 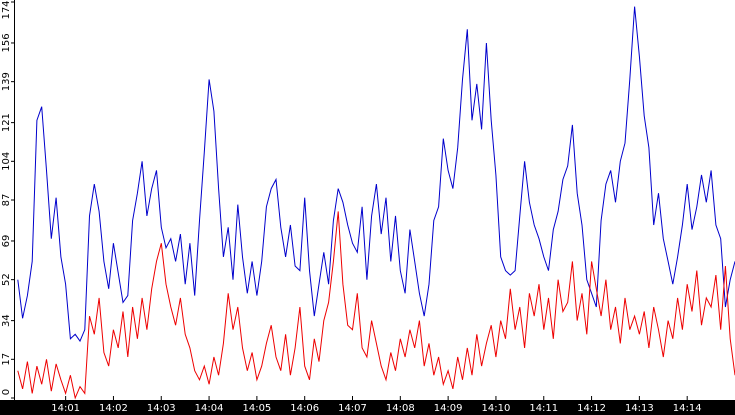 What do you see at coordinates (352, 408) in the screenshot?
I see `x-tick-label: 14:07` at bounding box center [352, 408].